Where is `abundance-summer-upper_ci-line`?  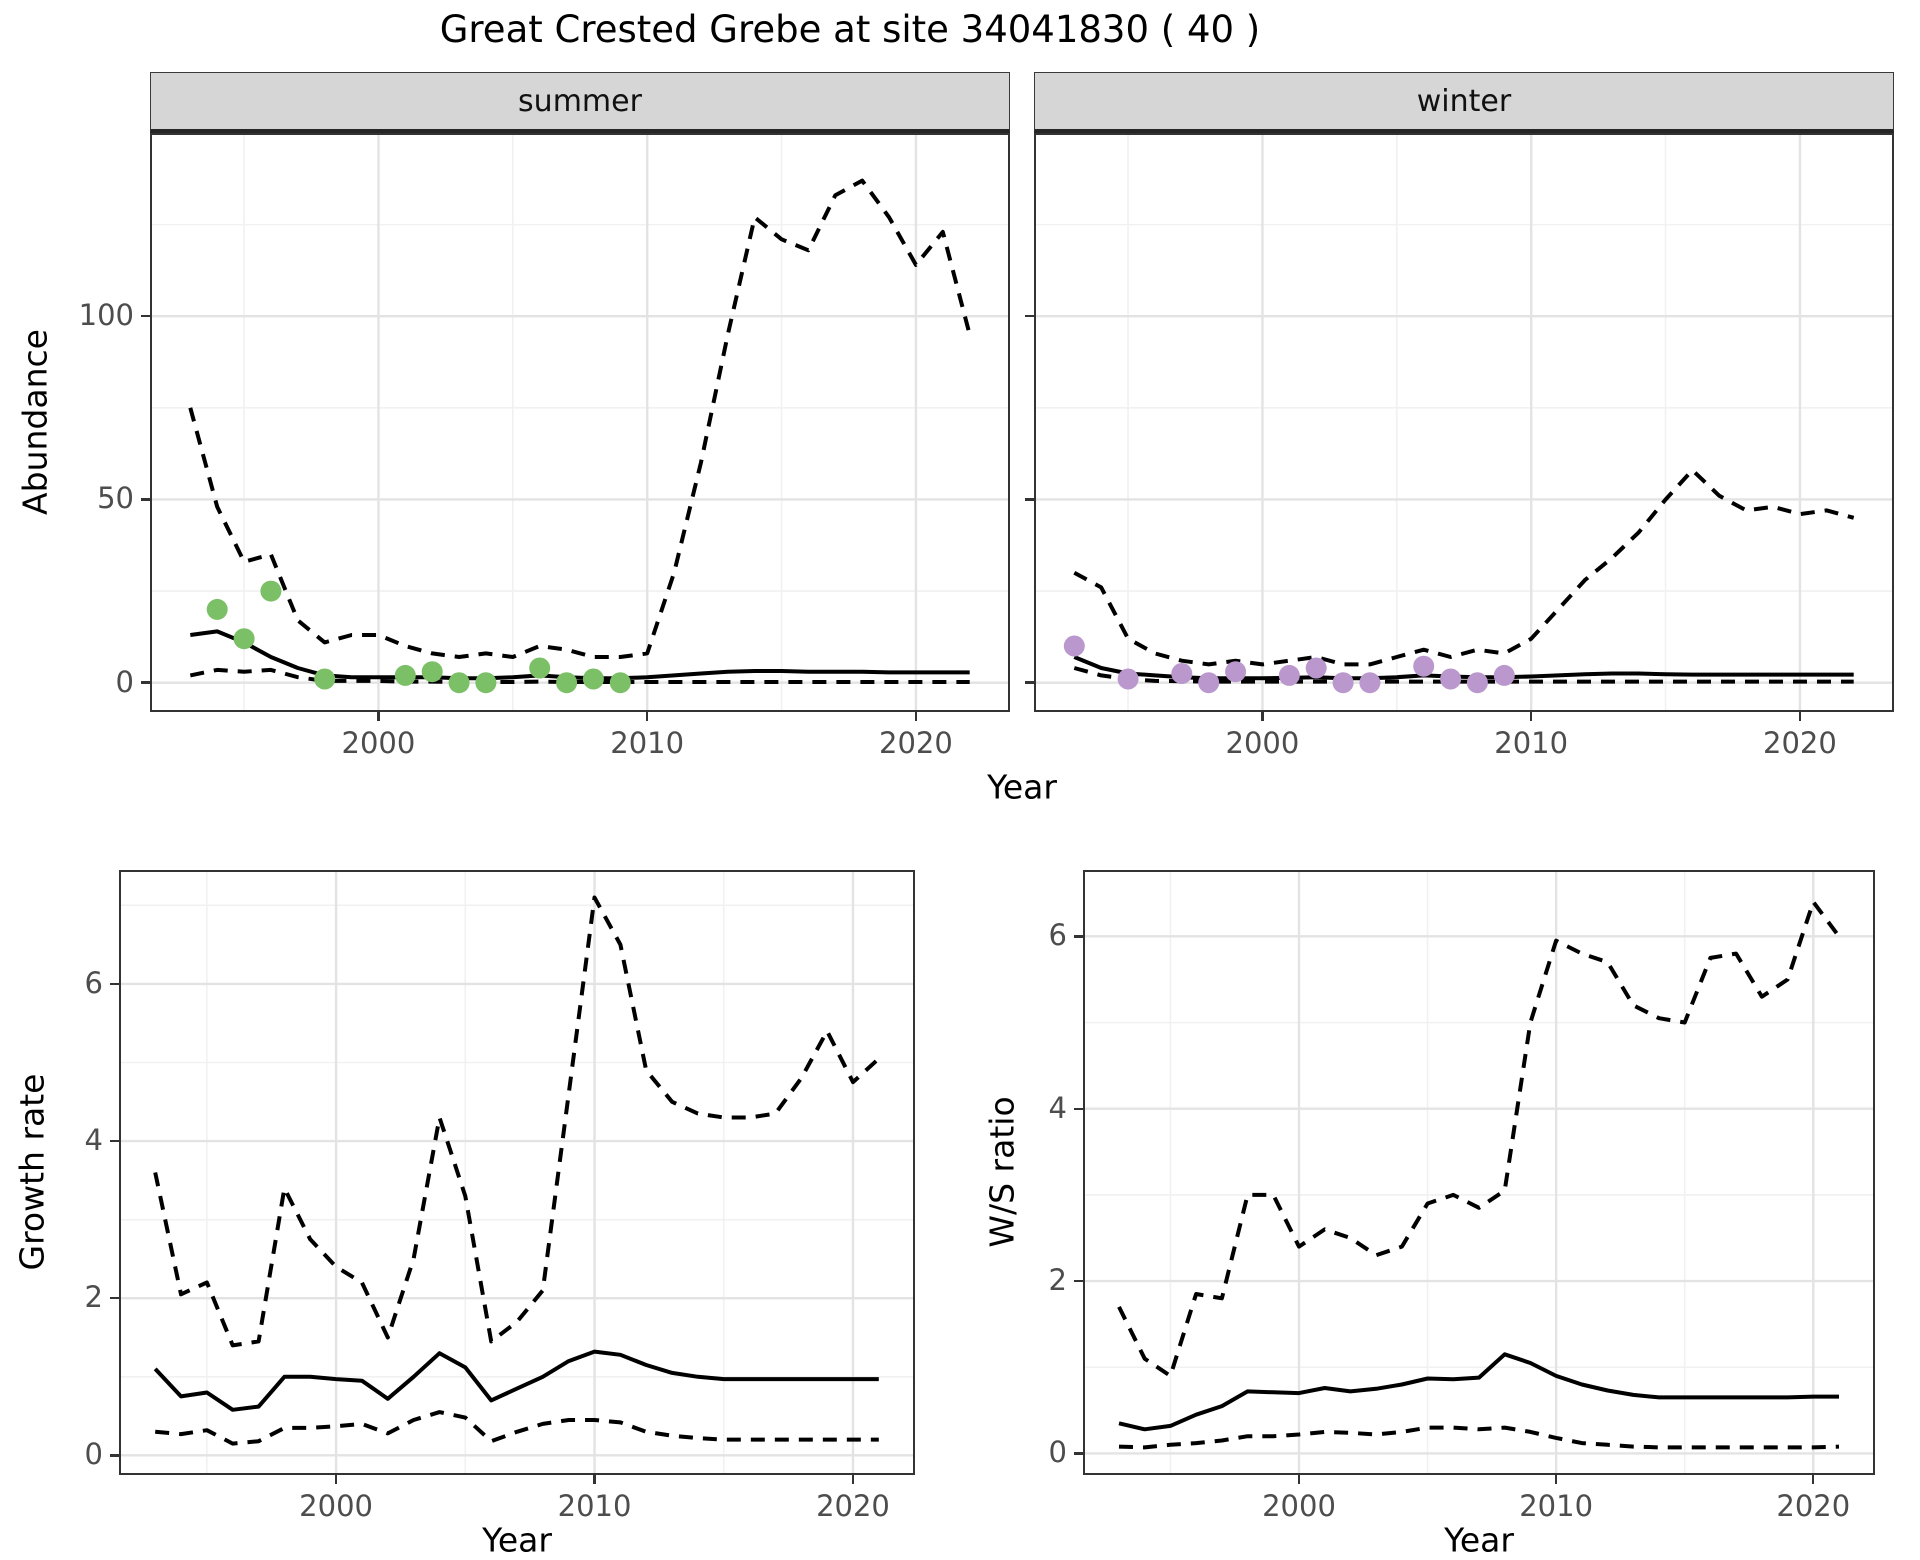 abundance-summer-upper_ci-line is located at coordinates (580, 418).